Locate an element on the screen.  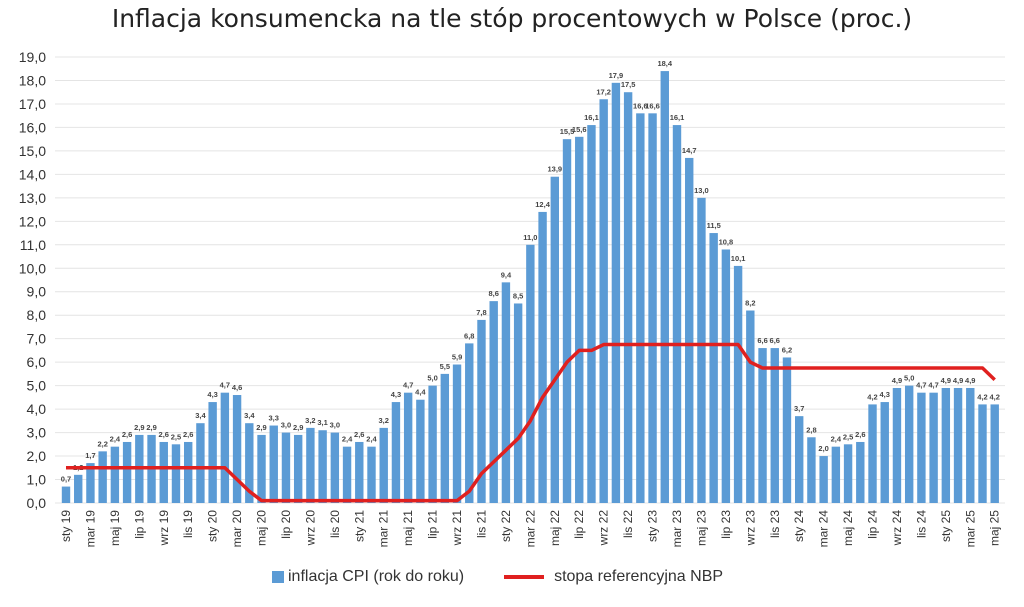
data-label: 12,4 is located at coordinates (542, 204).